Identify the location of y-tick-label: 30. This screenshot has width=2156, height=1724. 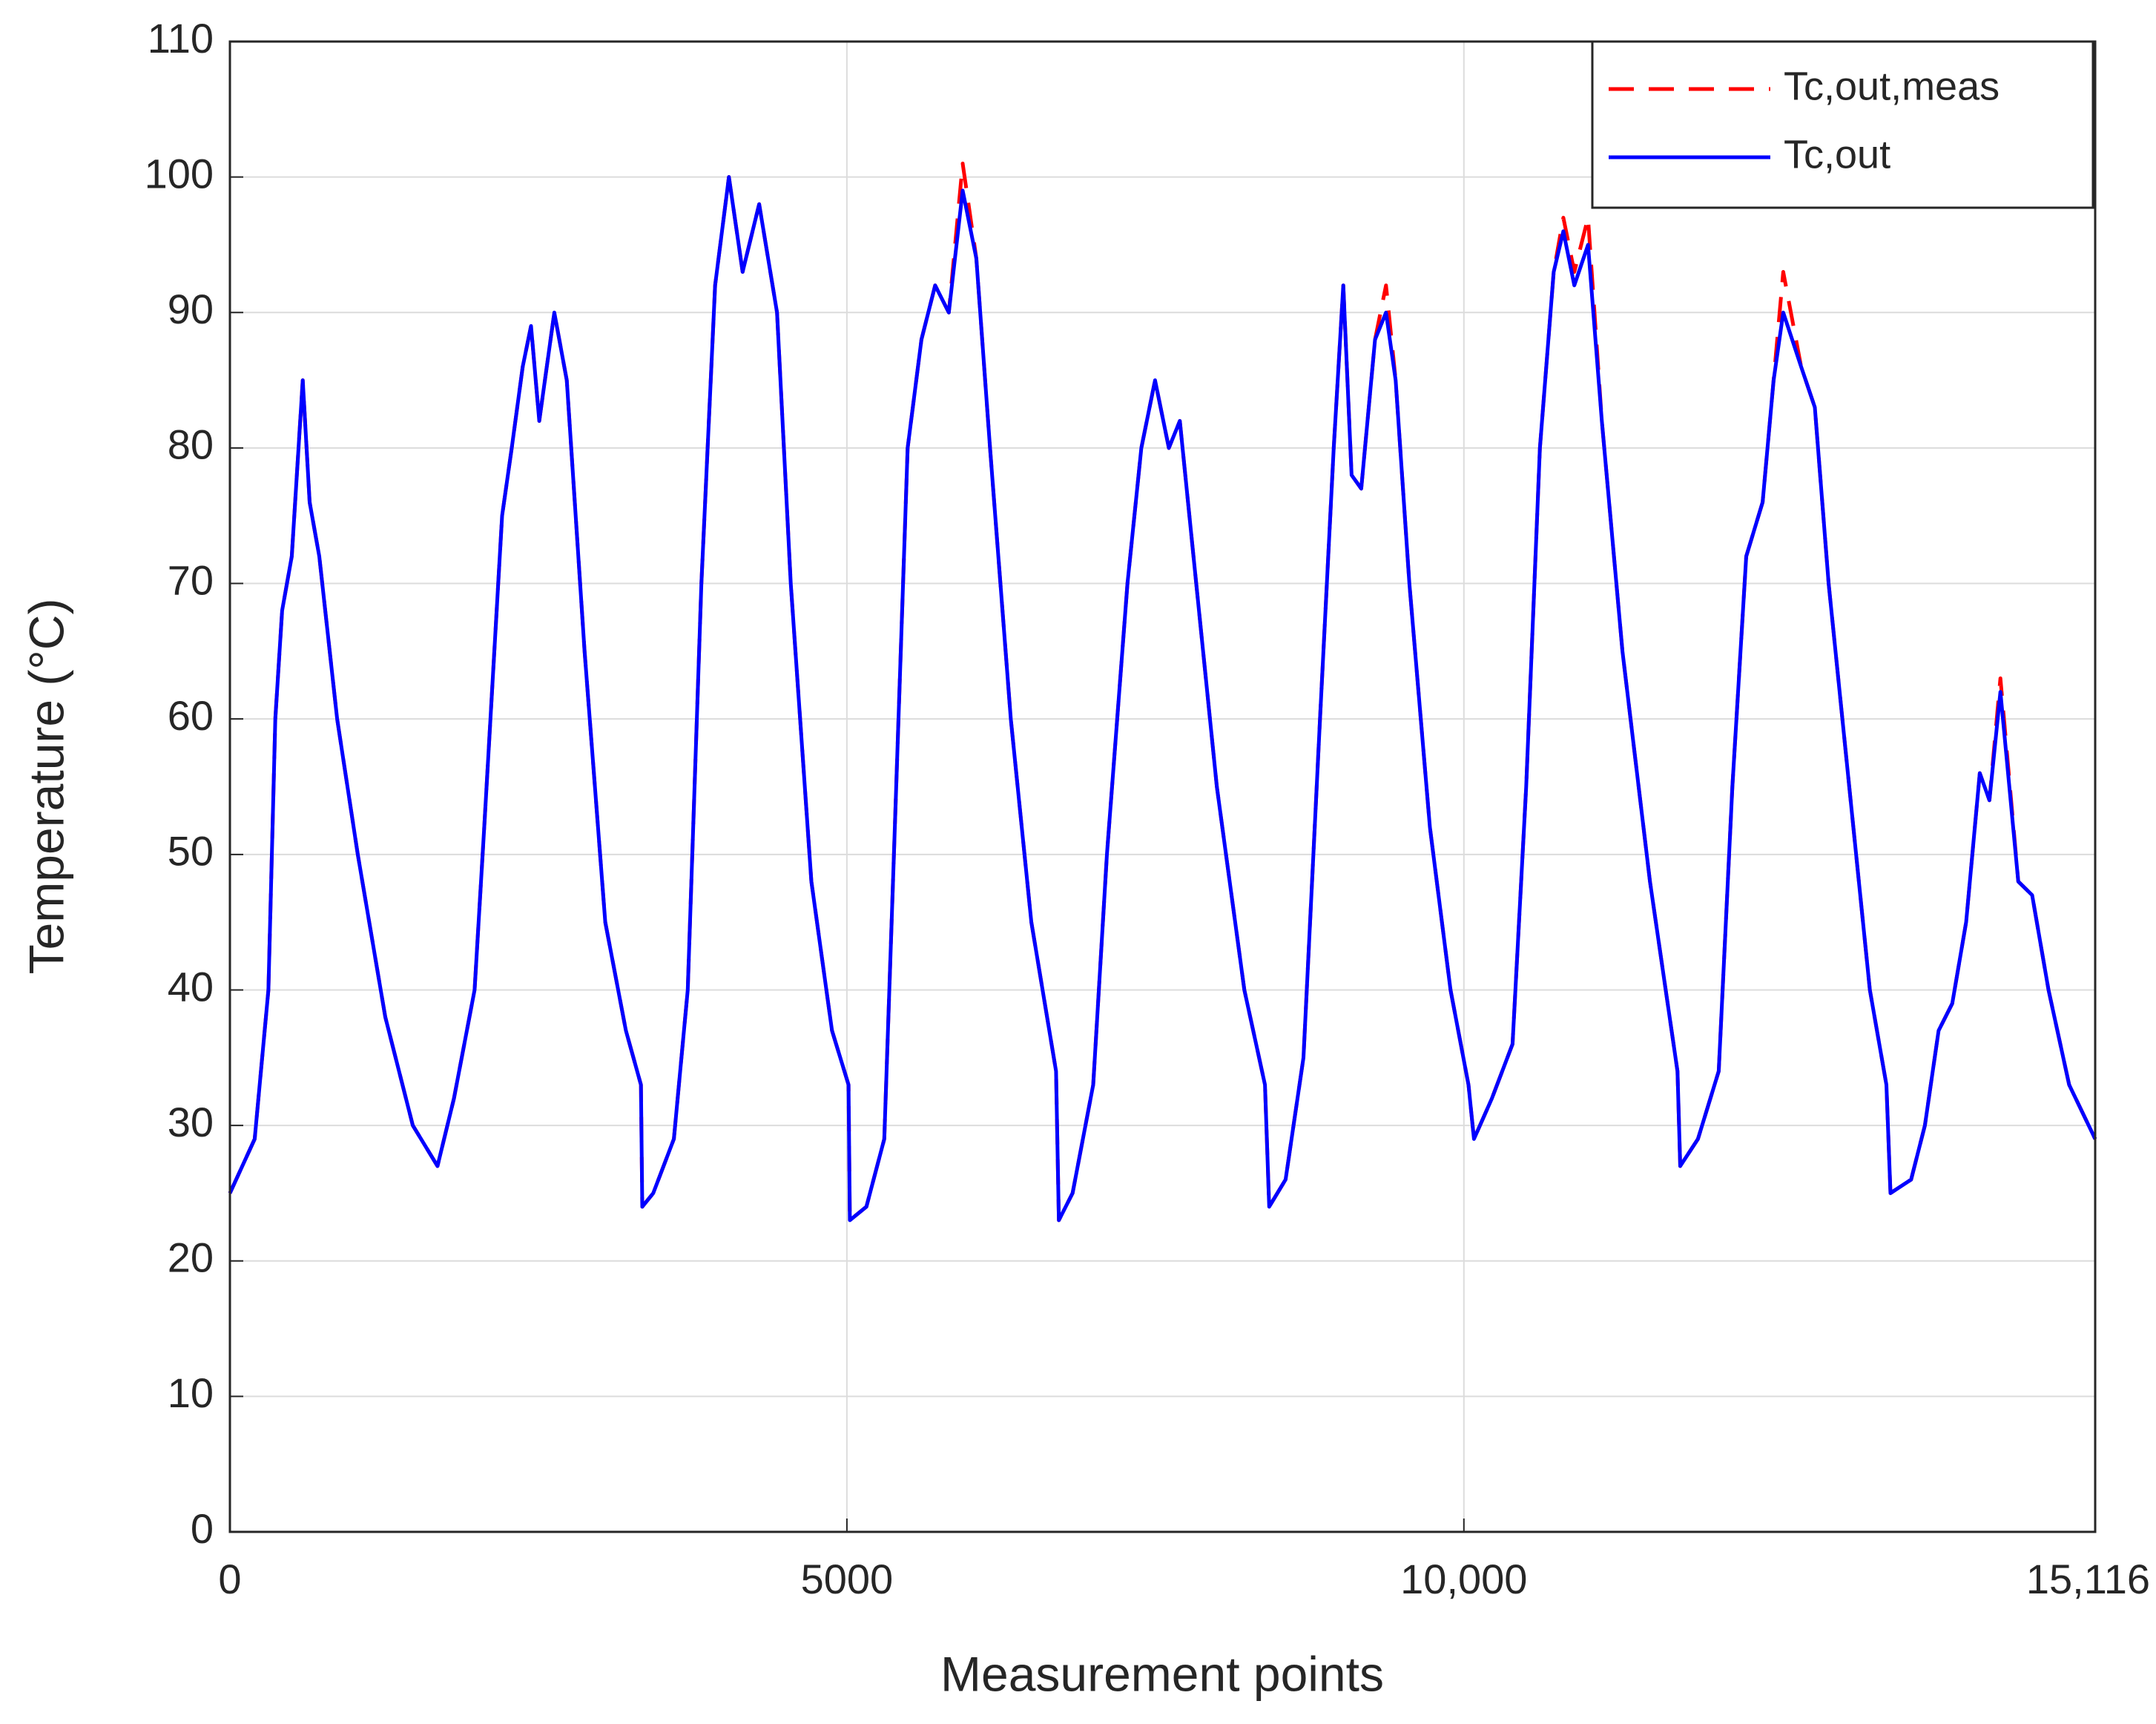
(191, 1122).